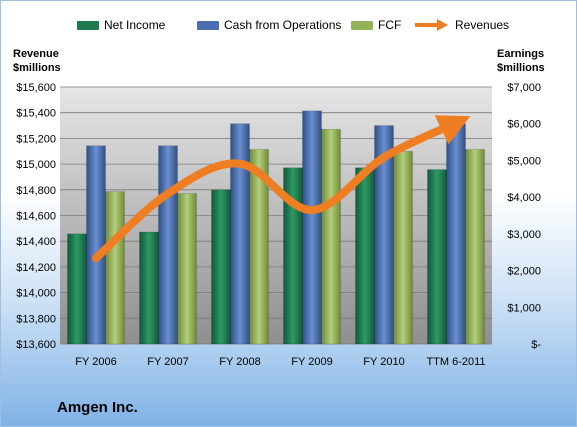 This screenshot has width=577, height=427. Describe the element at coordinates (431, 25) in the screenshot. I see `legend-arrow-icon` at that location.